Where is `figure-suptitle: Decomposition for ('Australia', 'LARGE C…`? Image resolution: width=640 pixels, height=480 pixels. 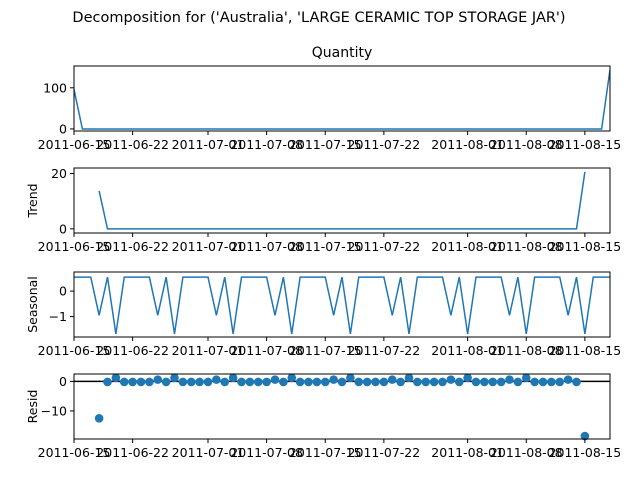
figure-suptitle: Decomposition for ('Australia', 'LARGE C… is located at coordinates (318, 18).